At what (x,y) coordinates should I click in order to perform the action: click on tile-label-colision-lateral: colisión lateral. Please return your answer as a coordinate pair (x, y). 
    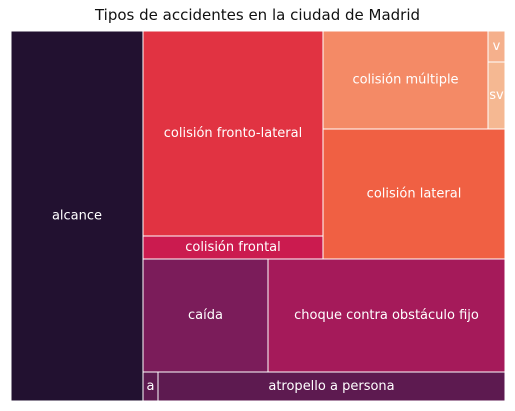
    Looking at the image, I should click on (414, 194).